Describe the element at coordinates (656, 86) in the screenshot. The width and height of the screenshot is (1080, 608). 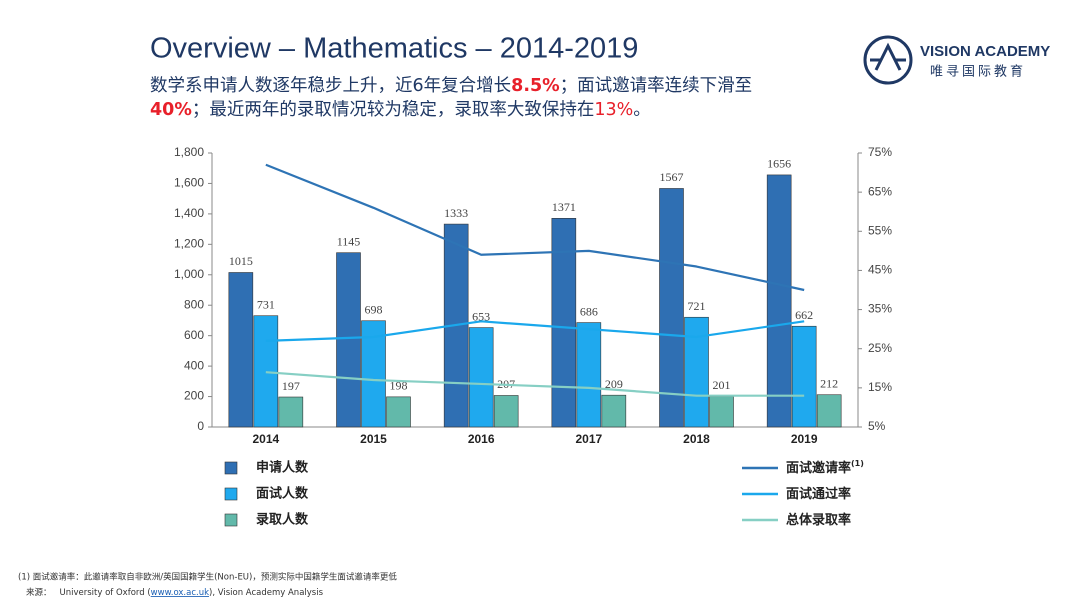
I see `subtitle-part: ；面试邀请率连续下滑至` at that location.